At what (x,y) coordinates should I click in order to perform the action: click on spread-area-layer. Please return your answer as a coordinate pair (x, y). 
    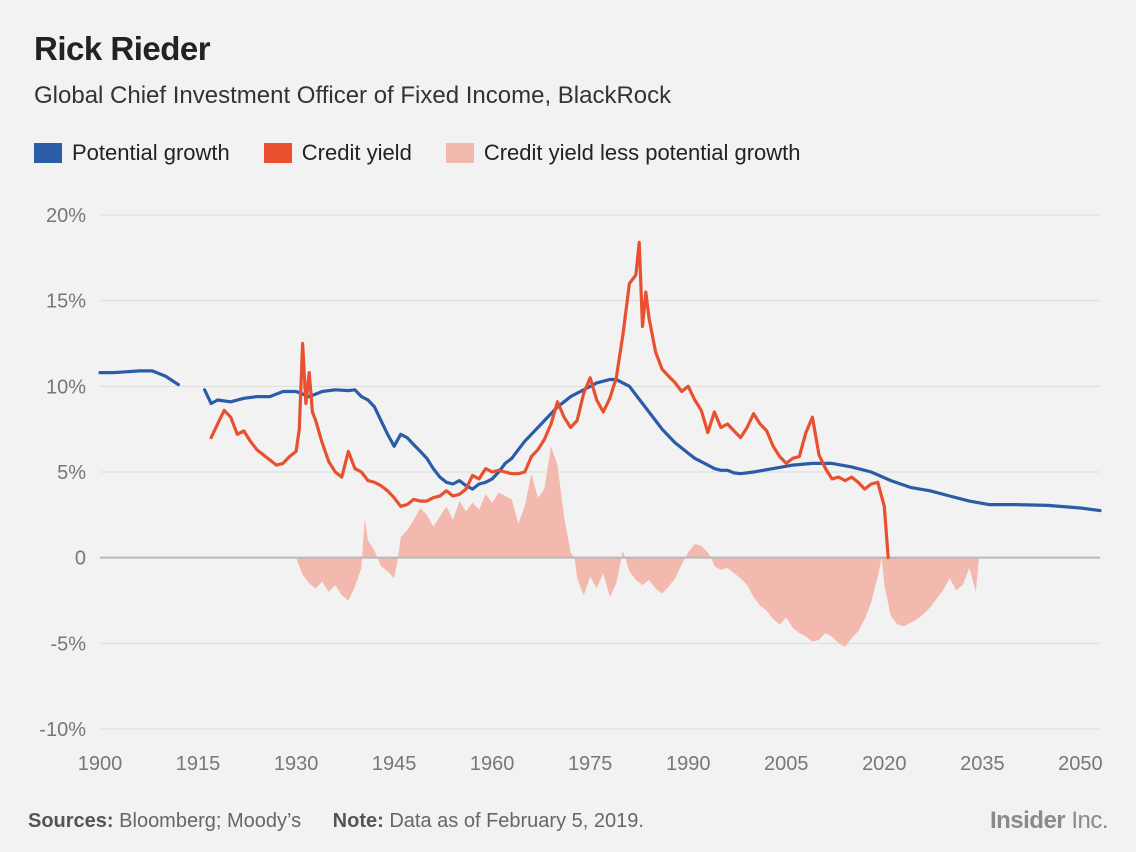
    Looking at the image, I should click on (638, 546).